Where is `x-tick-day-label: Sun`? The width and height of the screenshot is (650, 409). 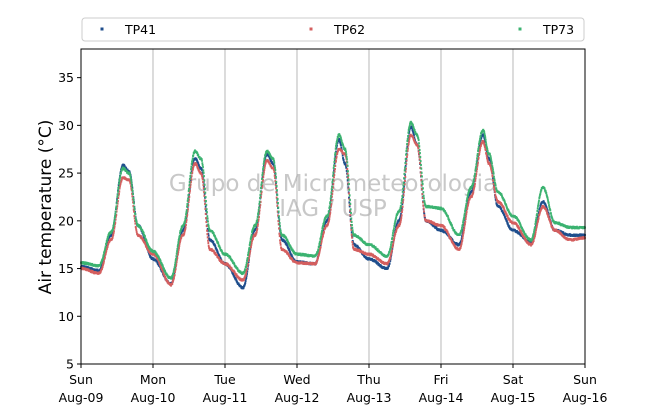 x-tick-day-label: Sun is located at coordinates (585, 379).